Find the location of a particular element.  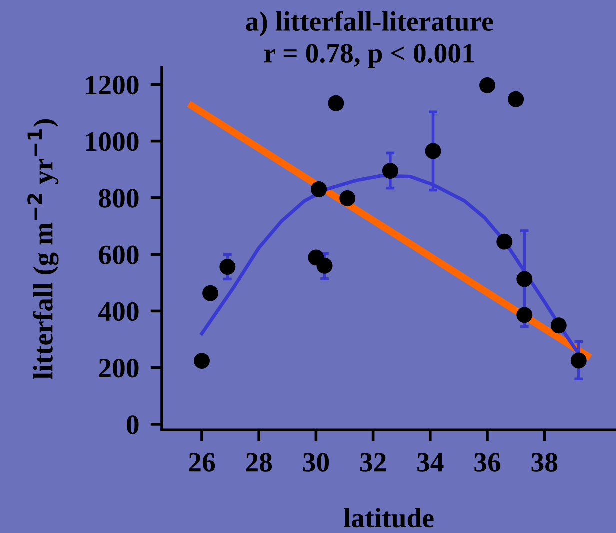

y-tick-label: 200 is located at coordinates (119, 368).